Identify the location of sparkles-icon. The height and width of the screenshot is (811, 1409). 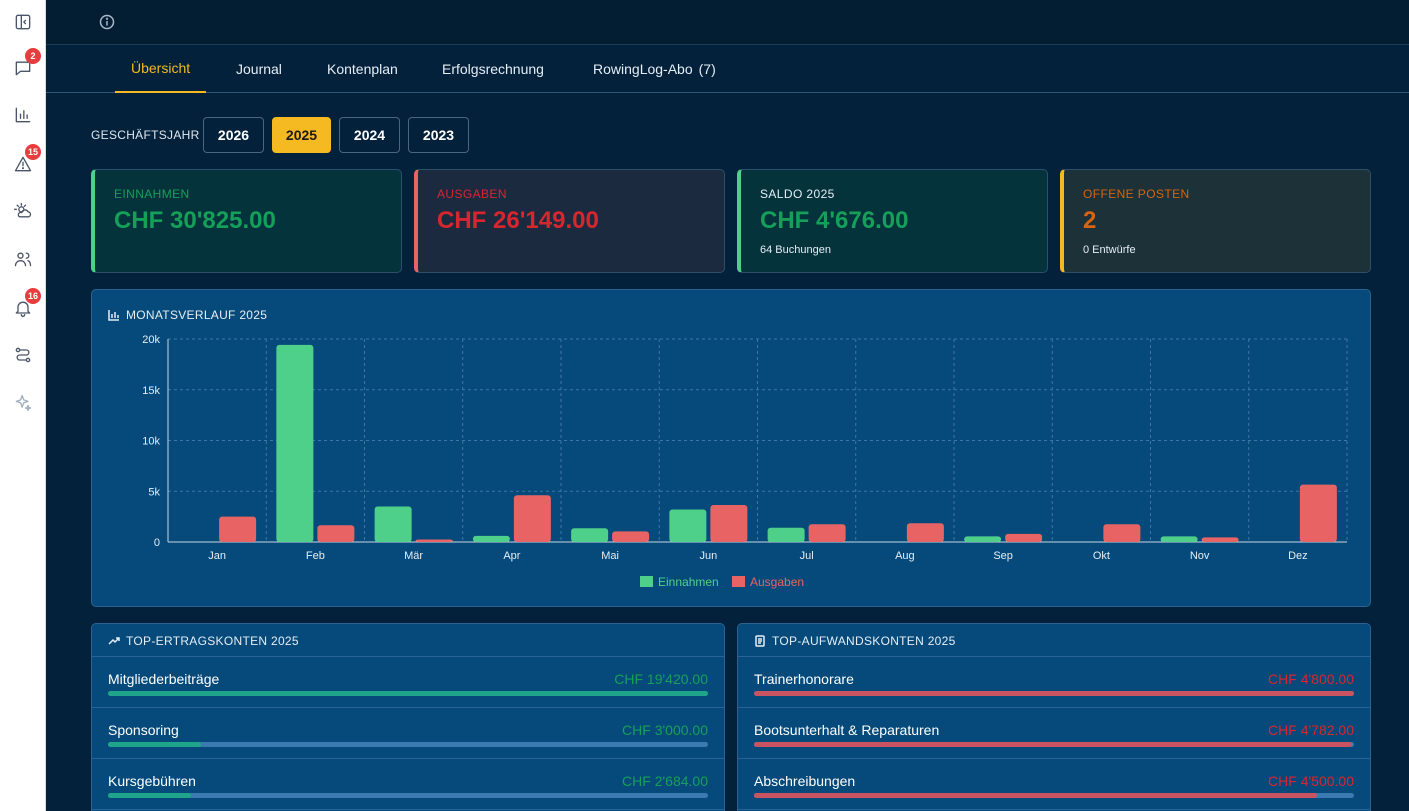
(23, 403).